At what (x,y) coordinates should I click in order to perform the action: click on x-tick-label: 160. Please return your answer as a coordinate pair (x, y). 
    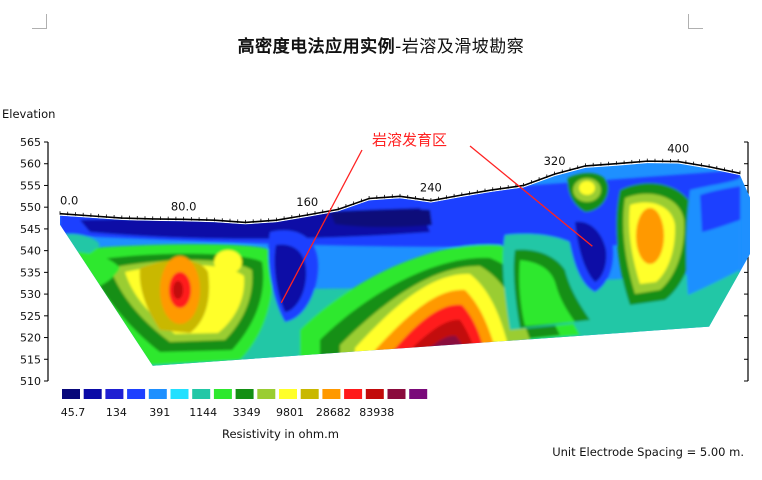
    Looking at the image, I should click on (307, 202).